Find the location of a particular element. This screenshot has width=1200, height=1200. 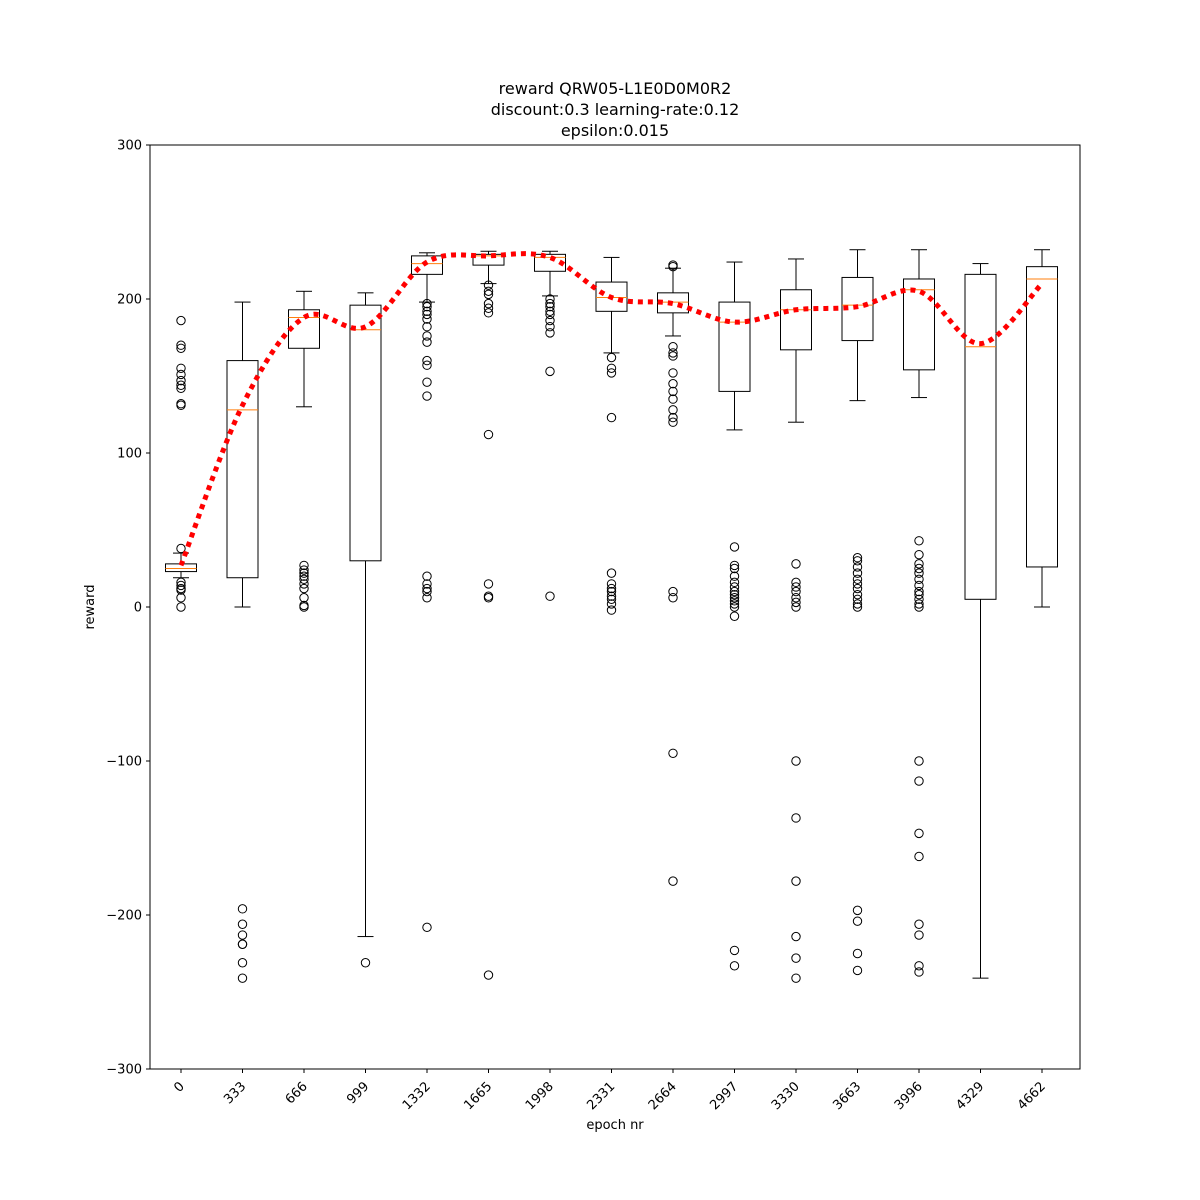

x-axis-label: epoch nr is located at coordinates (615, 1125).